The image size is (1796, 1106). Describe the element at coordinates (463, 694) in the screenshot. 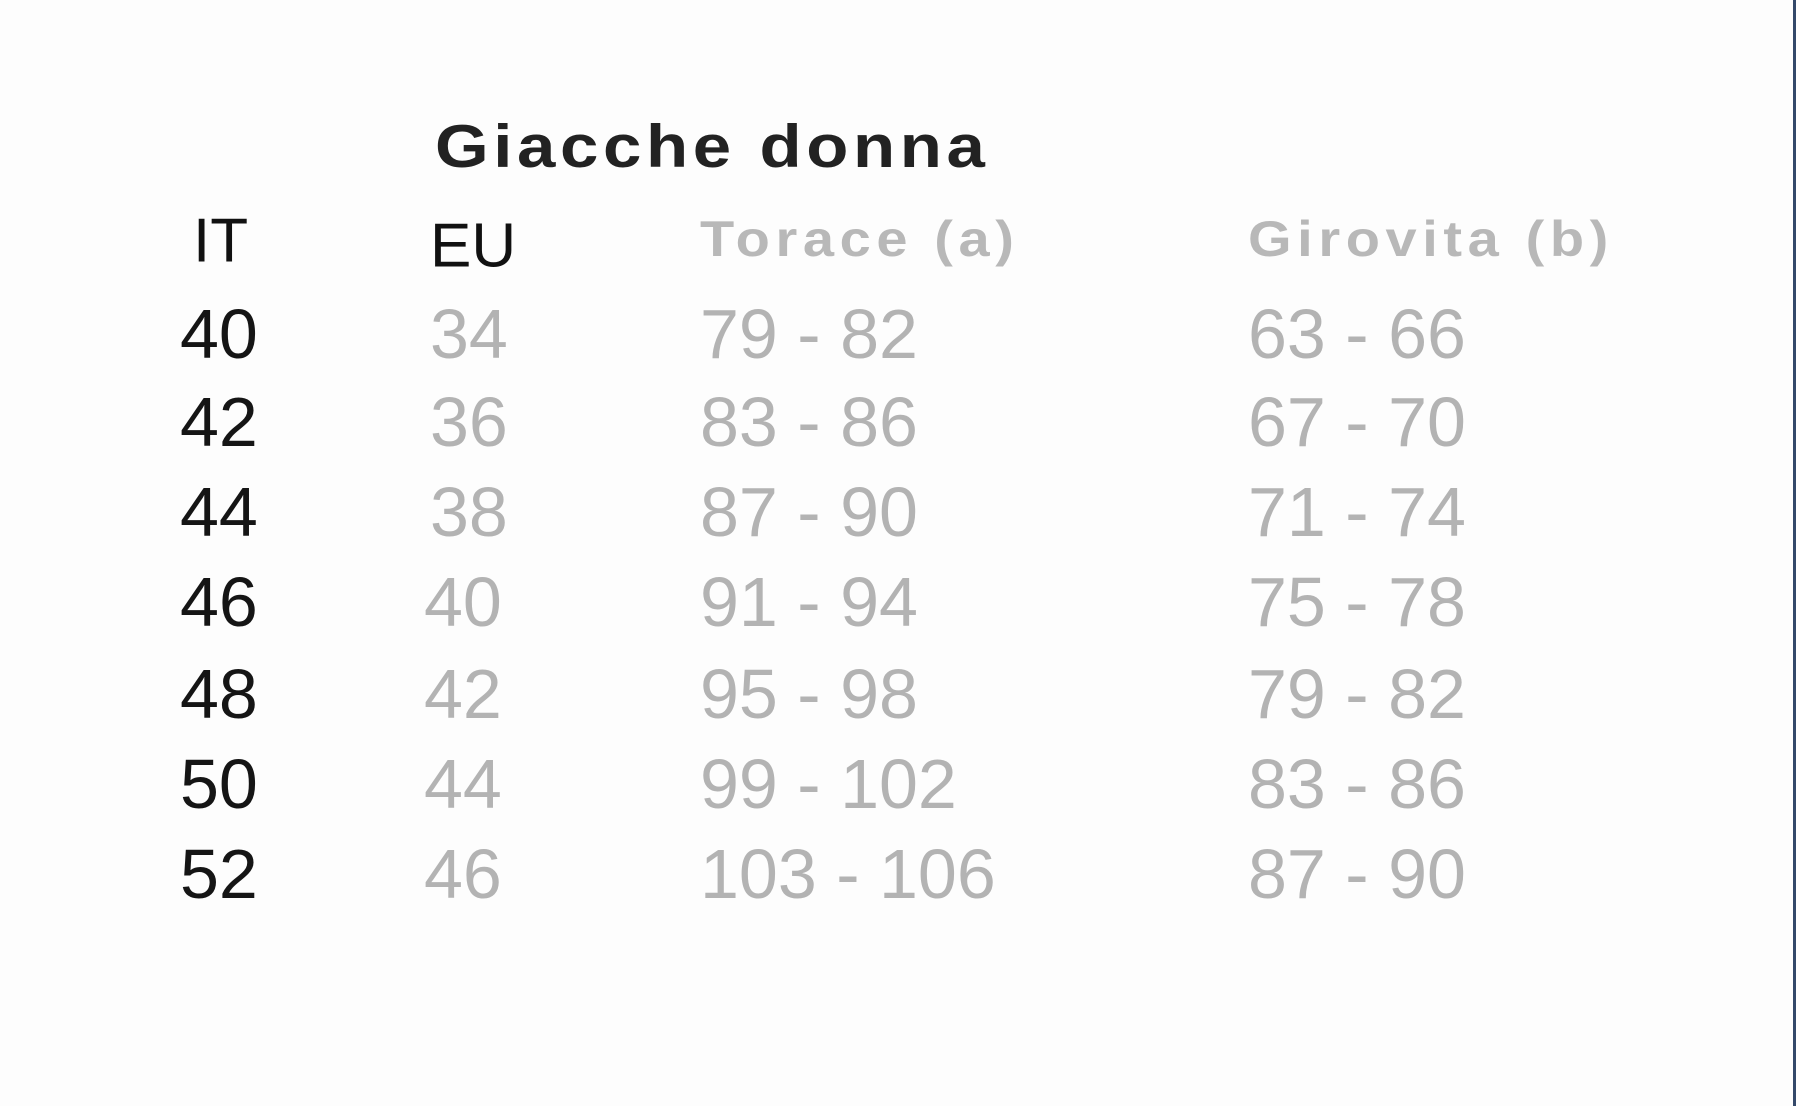

I see `eu-size: 42` at that location.